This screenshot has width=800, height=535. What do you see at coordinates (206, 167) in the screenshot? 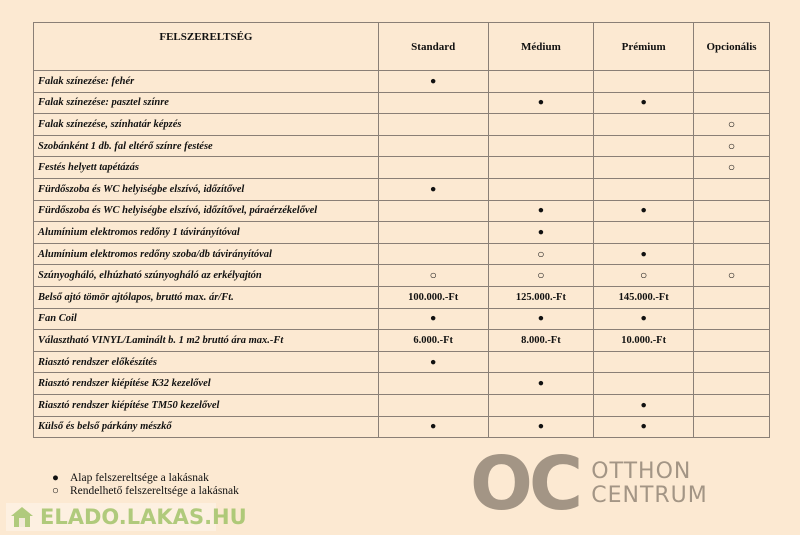
I see `row-label: Festés helyett tapétázás` at bounding box center [206, 167].